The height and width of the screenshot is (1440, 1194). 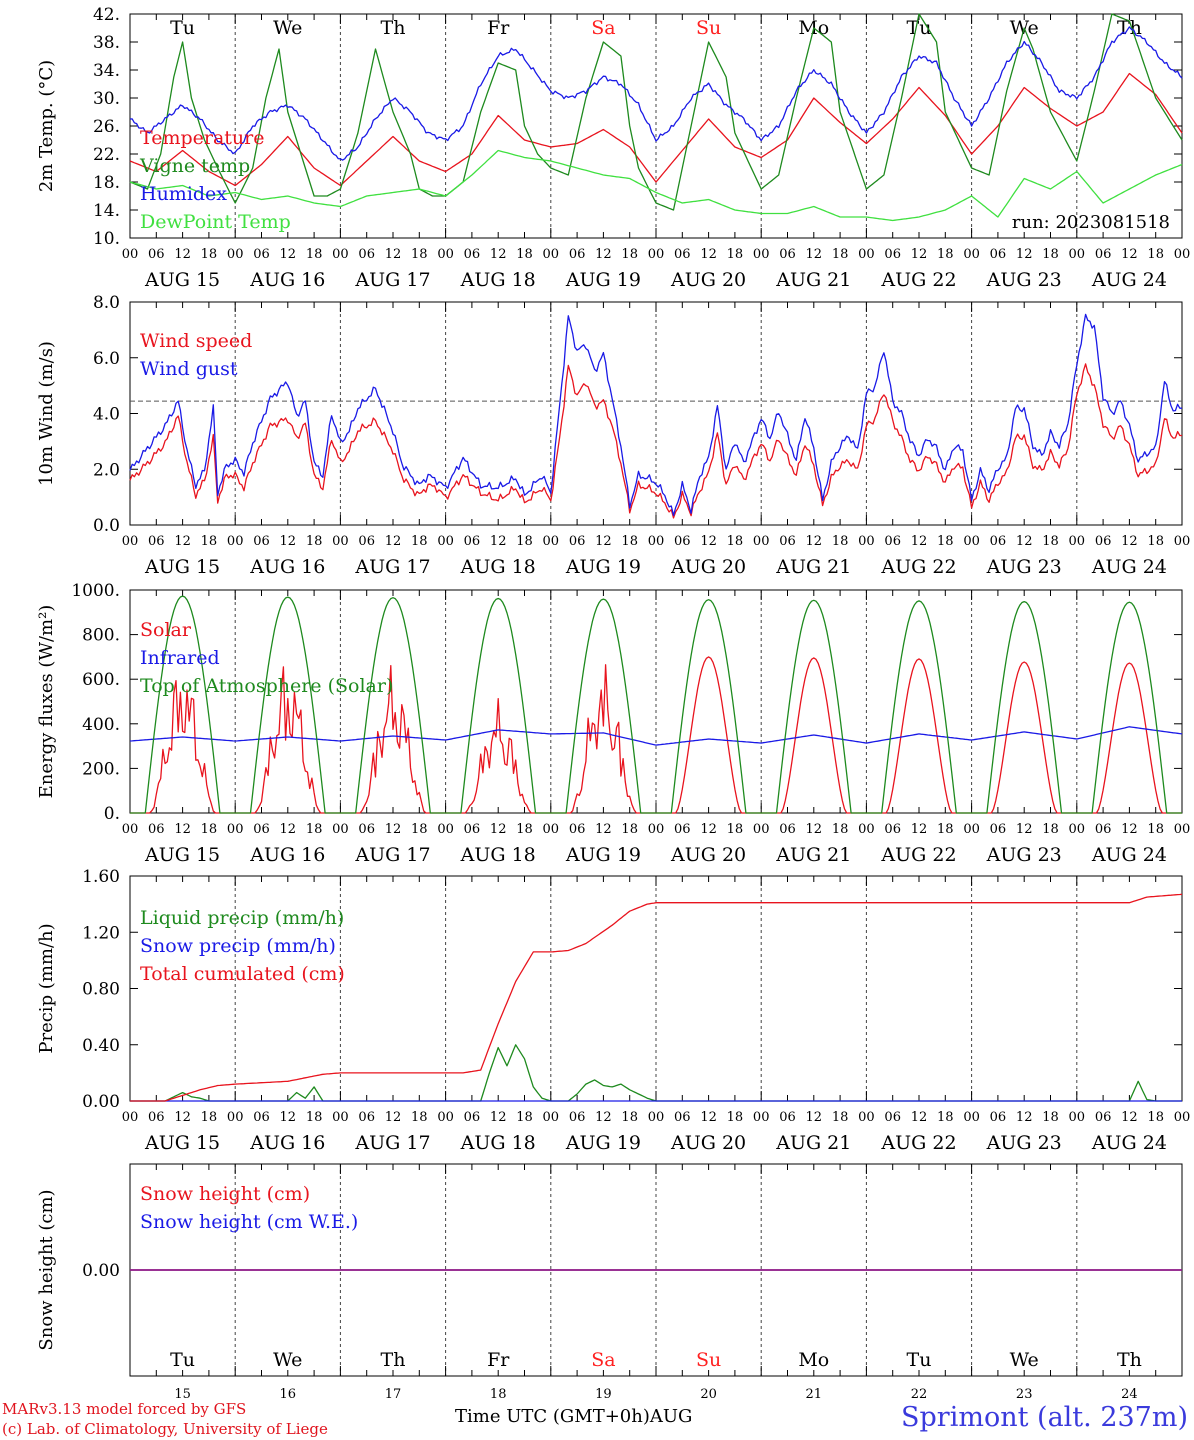 What do you see at coordinates (101, 933) in the screenshot?
I see `precip-y-tick-label: 1.20` at bounding box center [101, 933].